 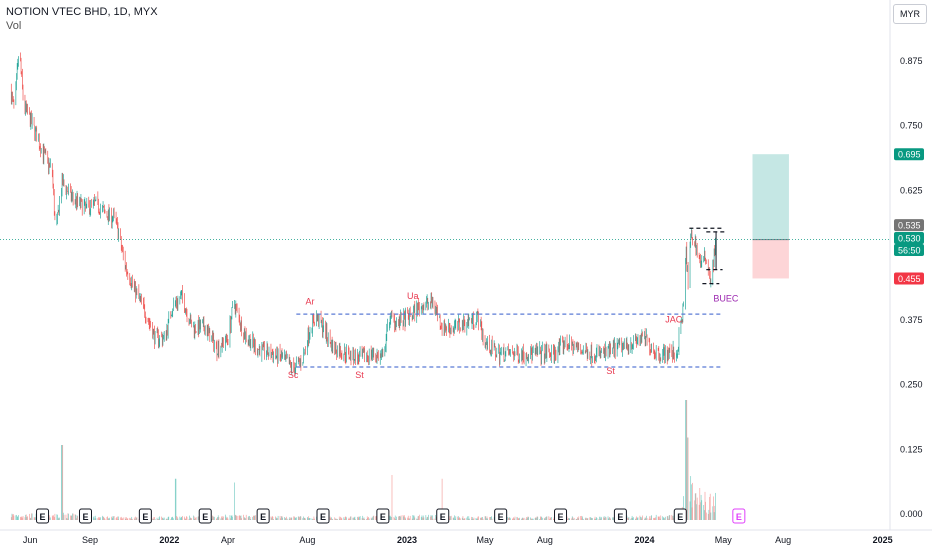 I want to click on annotation-label: Ar, so click(x=309, y=301).